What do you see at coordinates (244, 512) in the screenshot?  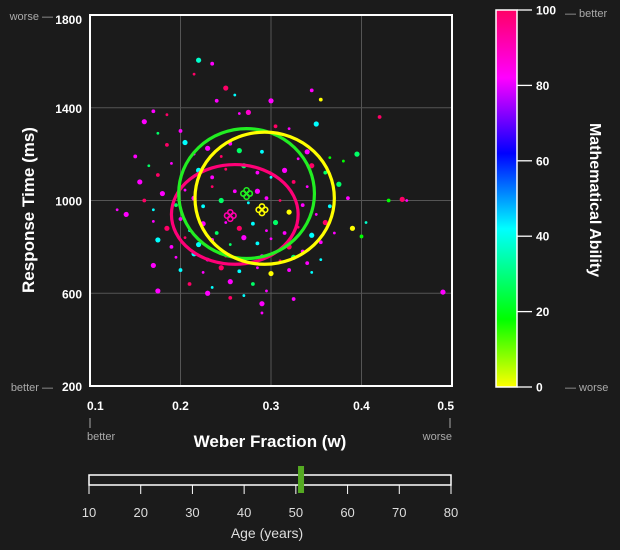 I see `age-slider-tick-label: 40` at bounding box center [244, 512].